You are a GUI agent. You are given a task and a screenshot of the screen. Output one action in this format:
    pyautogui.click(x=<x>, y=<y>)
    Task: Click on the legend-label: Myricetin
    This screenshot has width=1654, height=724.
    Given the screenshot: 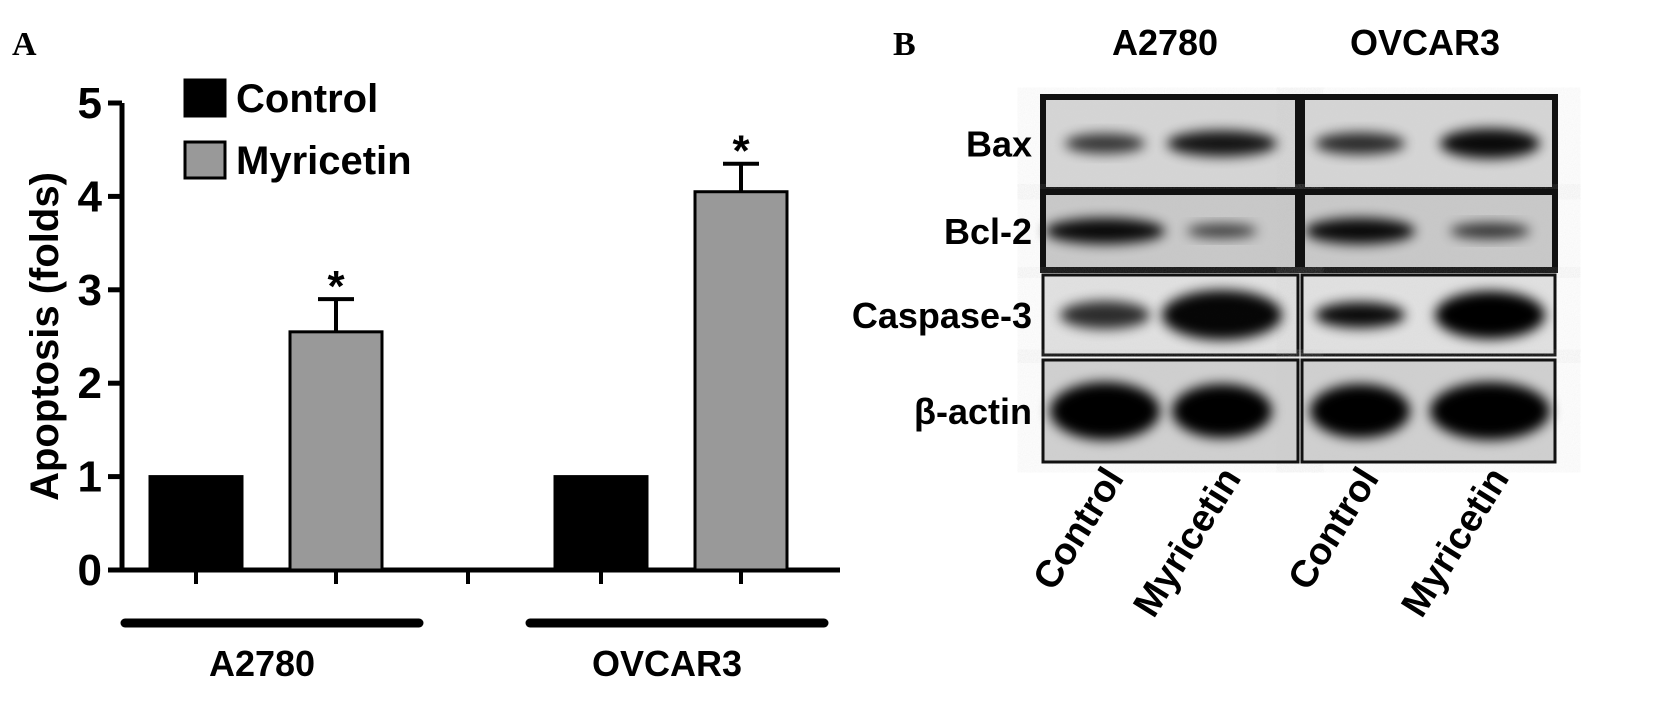 What is the action you would take?
    pyautogui.click(x=324, y=161)
    